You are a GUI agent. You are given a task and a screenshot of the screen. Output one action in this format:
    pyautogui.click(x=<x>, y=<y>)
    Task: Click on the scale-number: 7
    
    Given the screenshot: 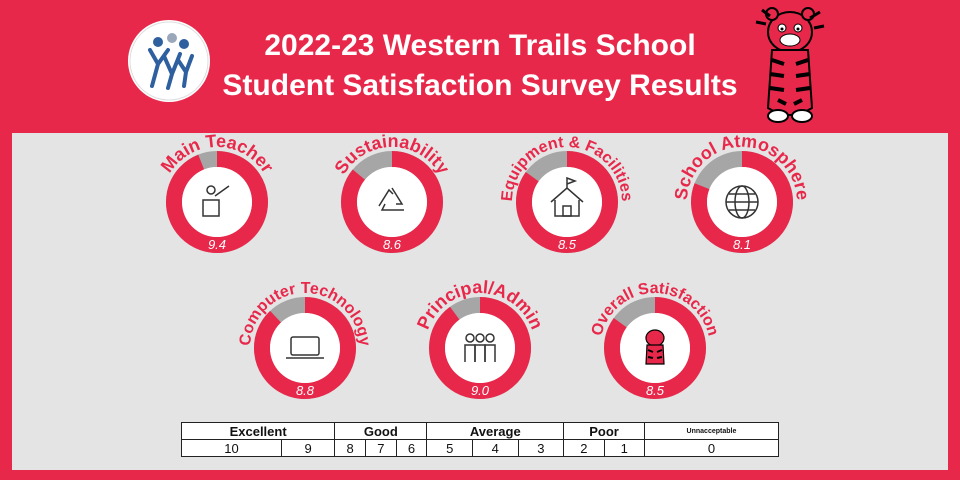 What is the action you would take?
    pyautogui.click(x=380, y=448)
    